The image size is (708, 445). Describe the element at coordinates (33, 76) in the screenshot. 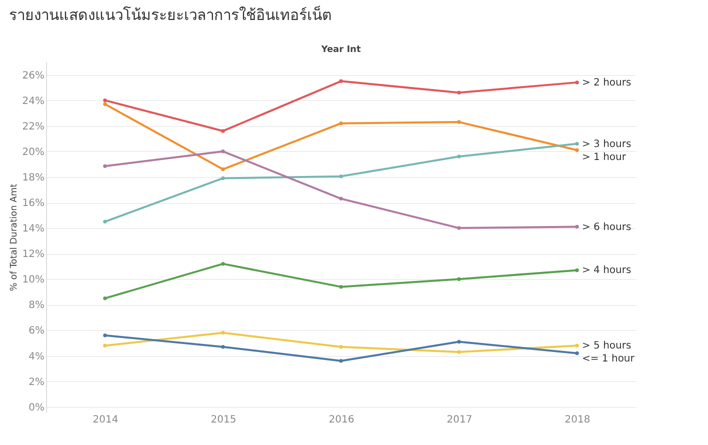

I see `y-tick-label: 26%` at that location.